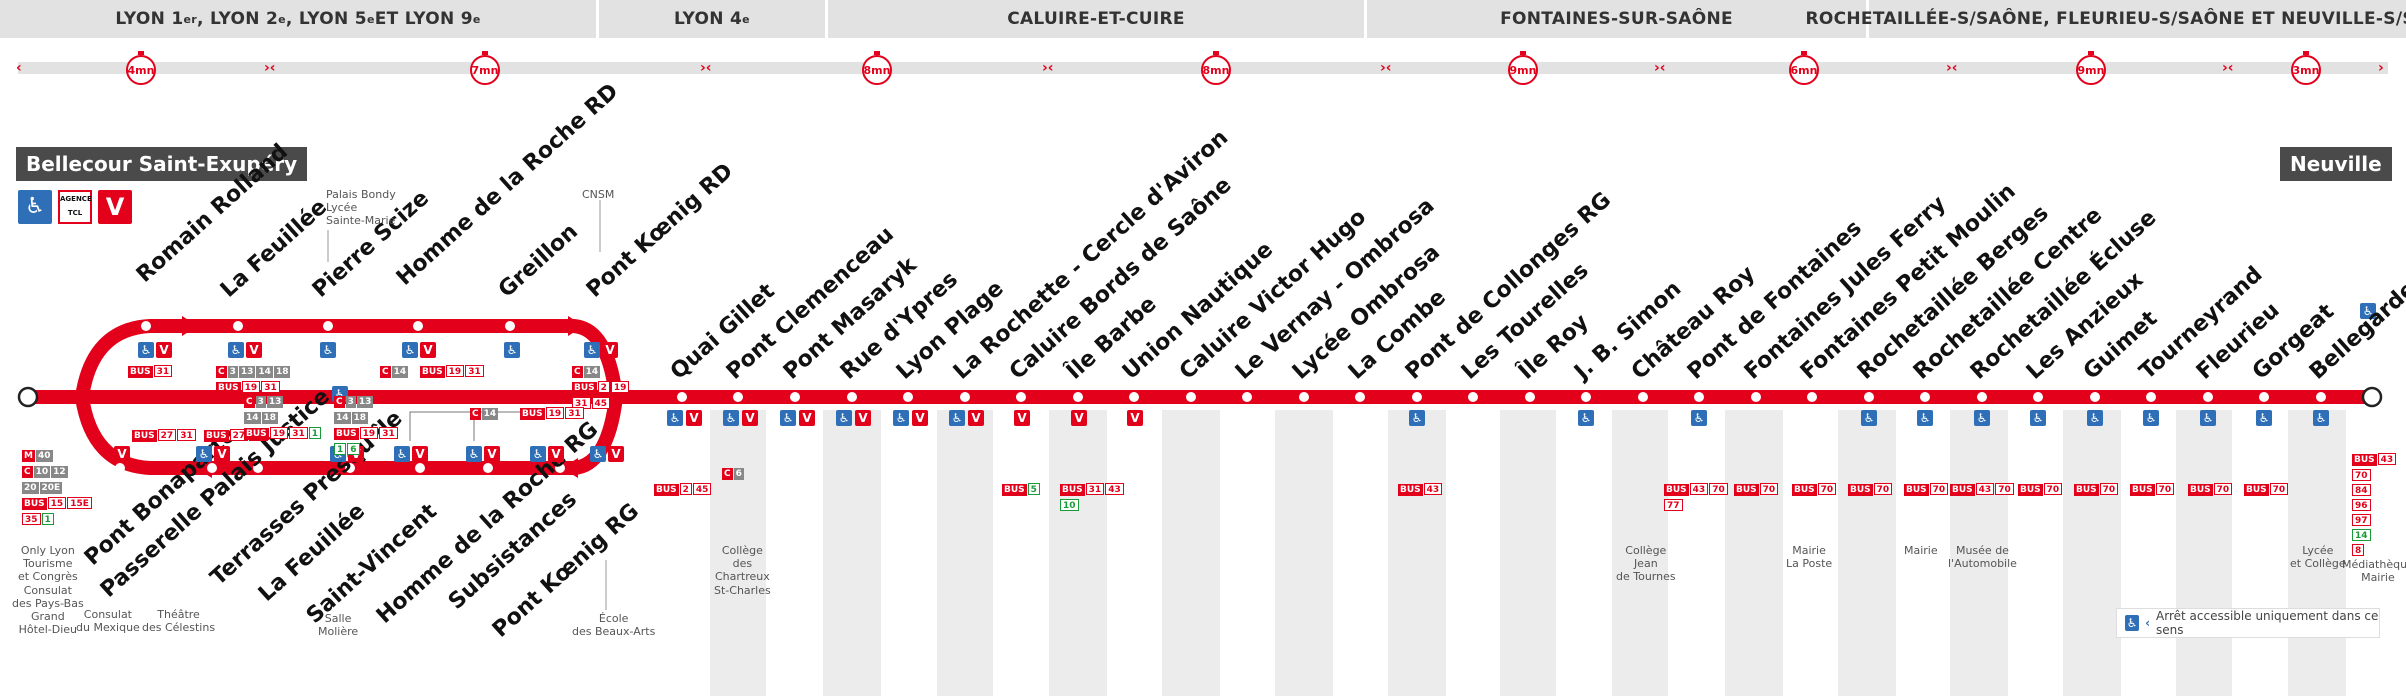 Image resolution: width=2406 pixels, height=696 pixels. What do you see at coordinates (366, 423) in the screenshot?
I see `connection-group: C 3 13 14 18 BUS 19 31 1 6` at bounding box center [366, 423].